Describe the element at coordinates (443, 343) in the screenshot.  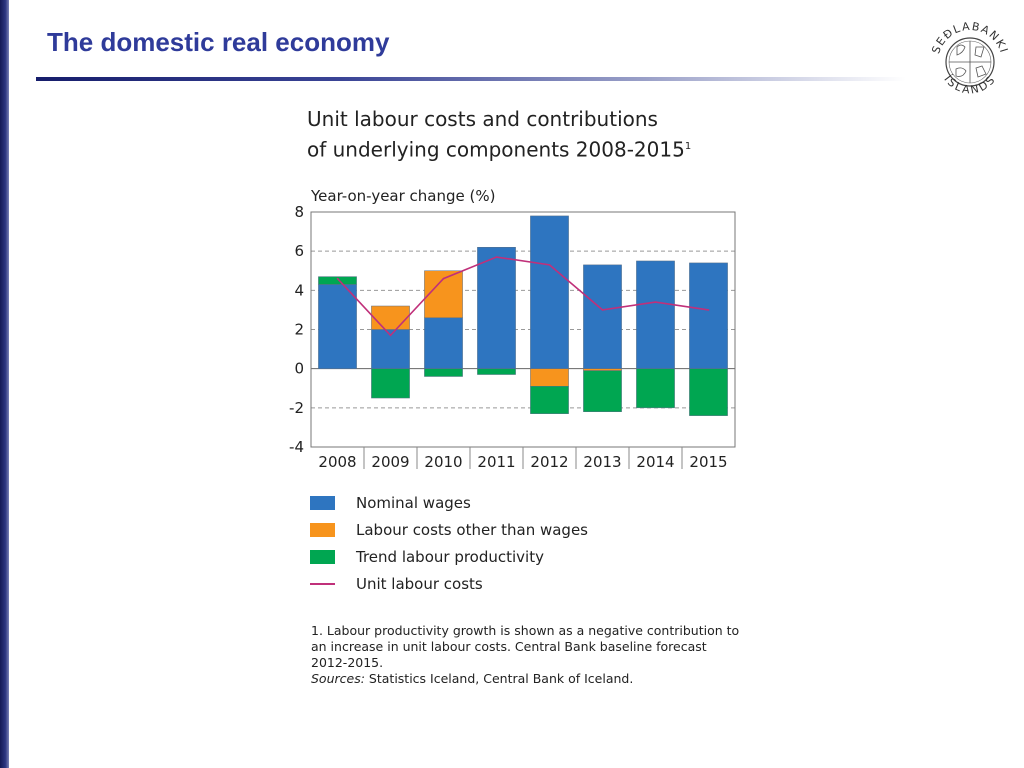
I see `bar-nominal-wages-2010` at that location.